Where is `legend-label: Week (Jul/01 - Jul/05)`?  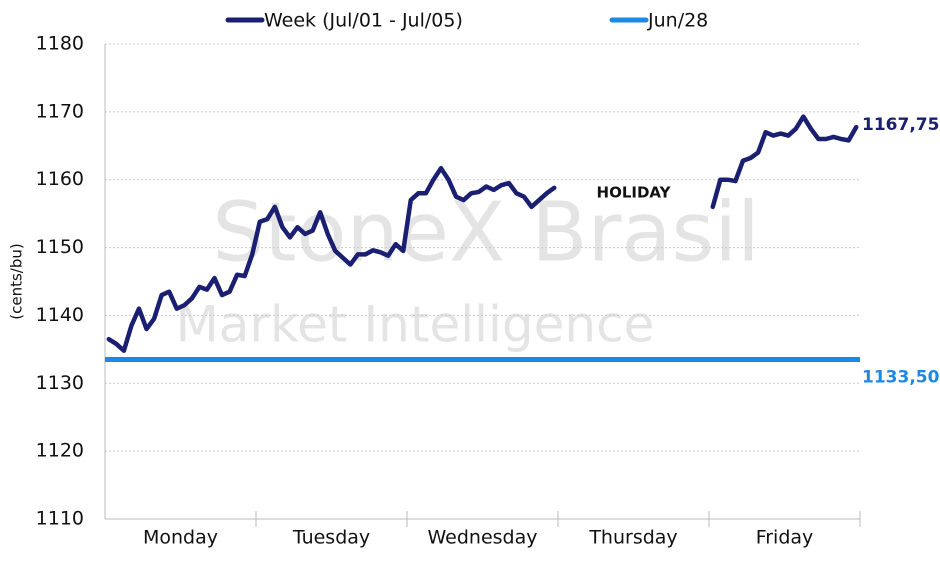 legend-label: Week (Jul/01 - Jul/05) is located at coordinates (363, 21).